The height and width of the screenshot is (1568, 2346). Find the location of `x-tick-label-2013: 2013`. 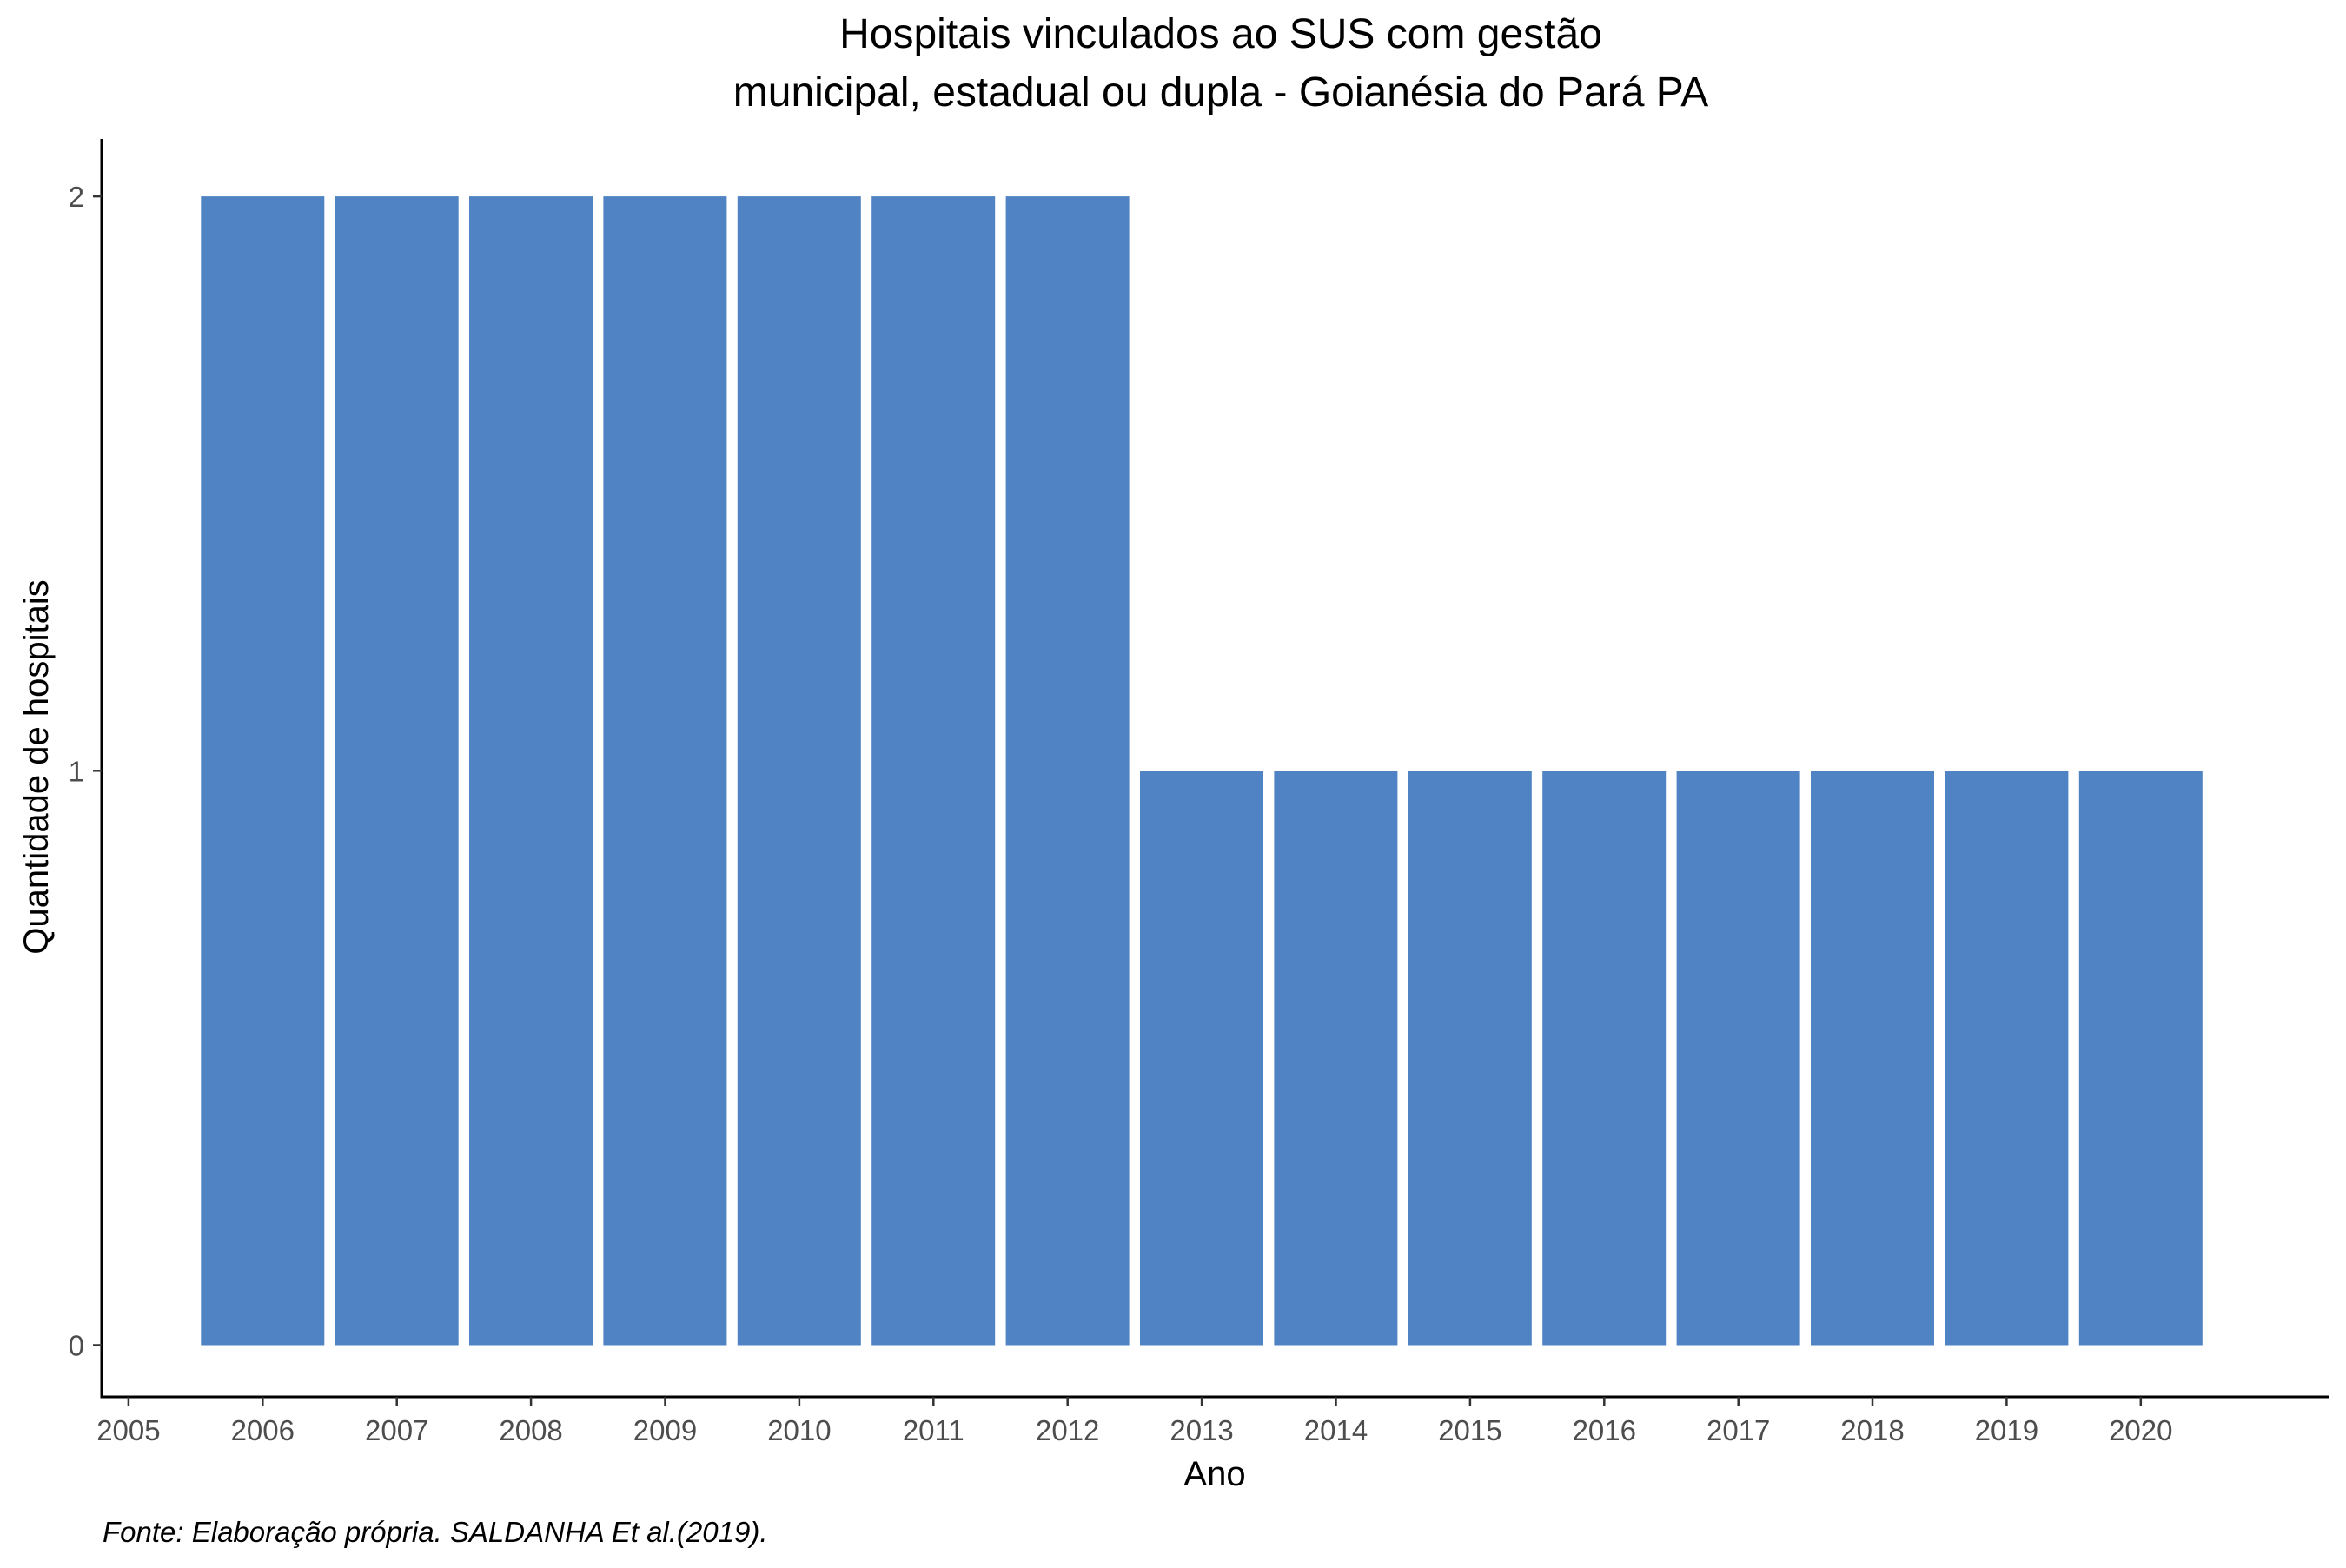

x-tick-label-2013: 2013 is located at coordinates (1202, 1430).